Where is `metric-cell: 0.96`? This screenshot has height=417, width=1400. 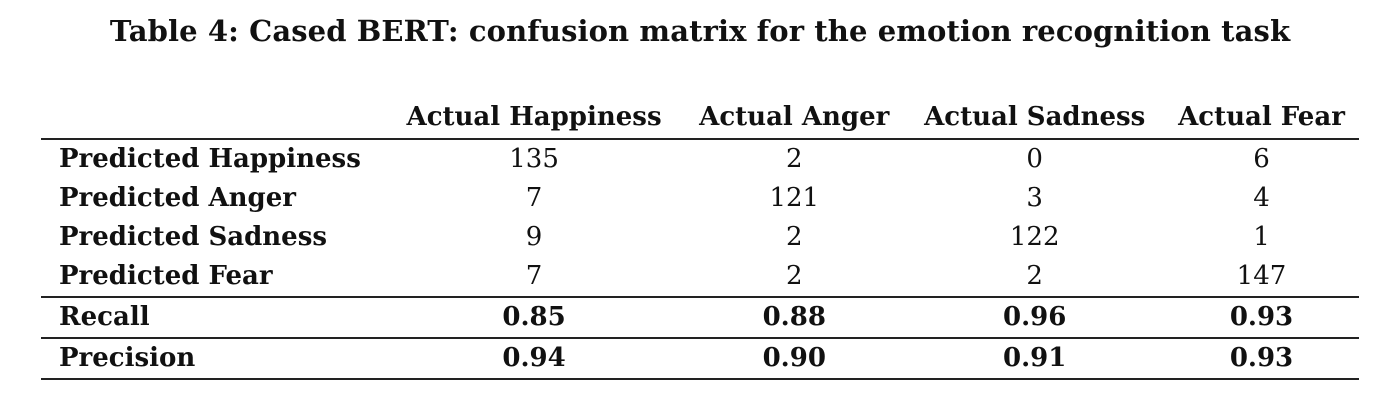
metric-cell: 0.96 is located at coordinates (1034, 317).